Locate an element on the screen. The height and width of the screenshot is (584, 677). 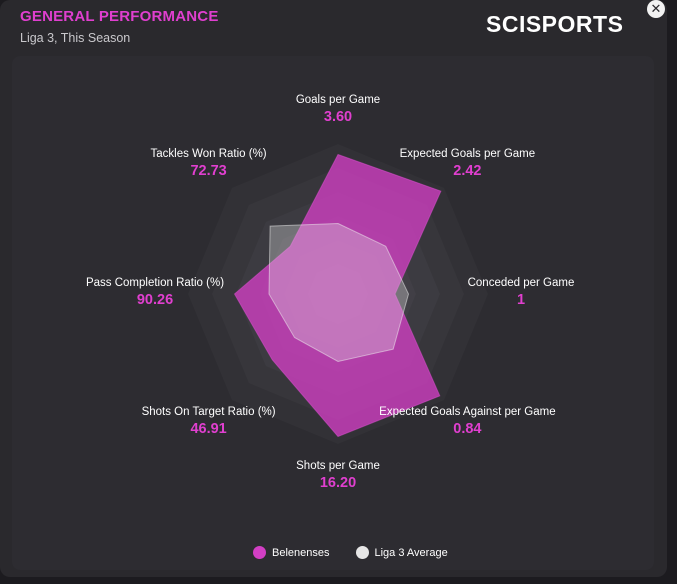
axis-name: Tackles Won Ratio (%) is located at coordinates (208, 153).